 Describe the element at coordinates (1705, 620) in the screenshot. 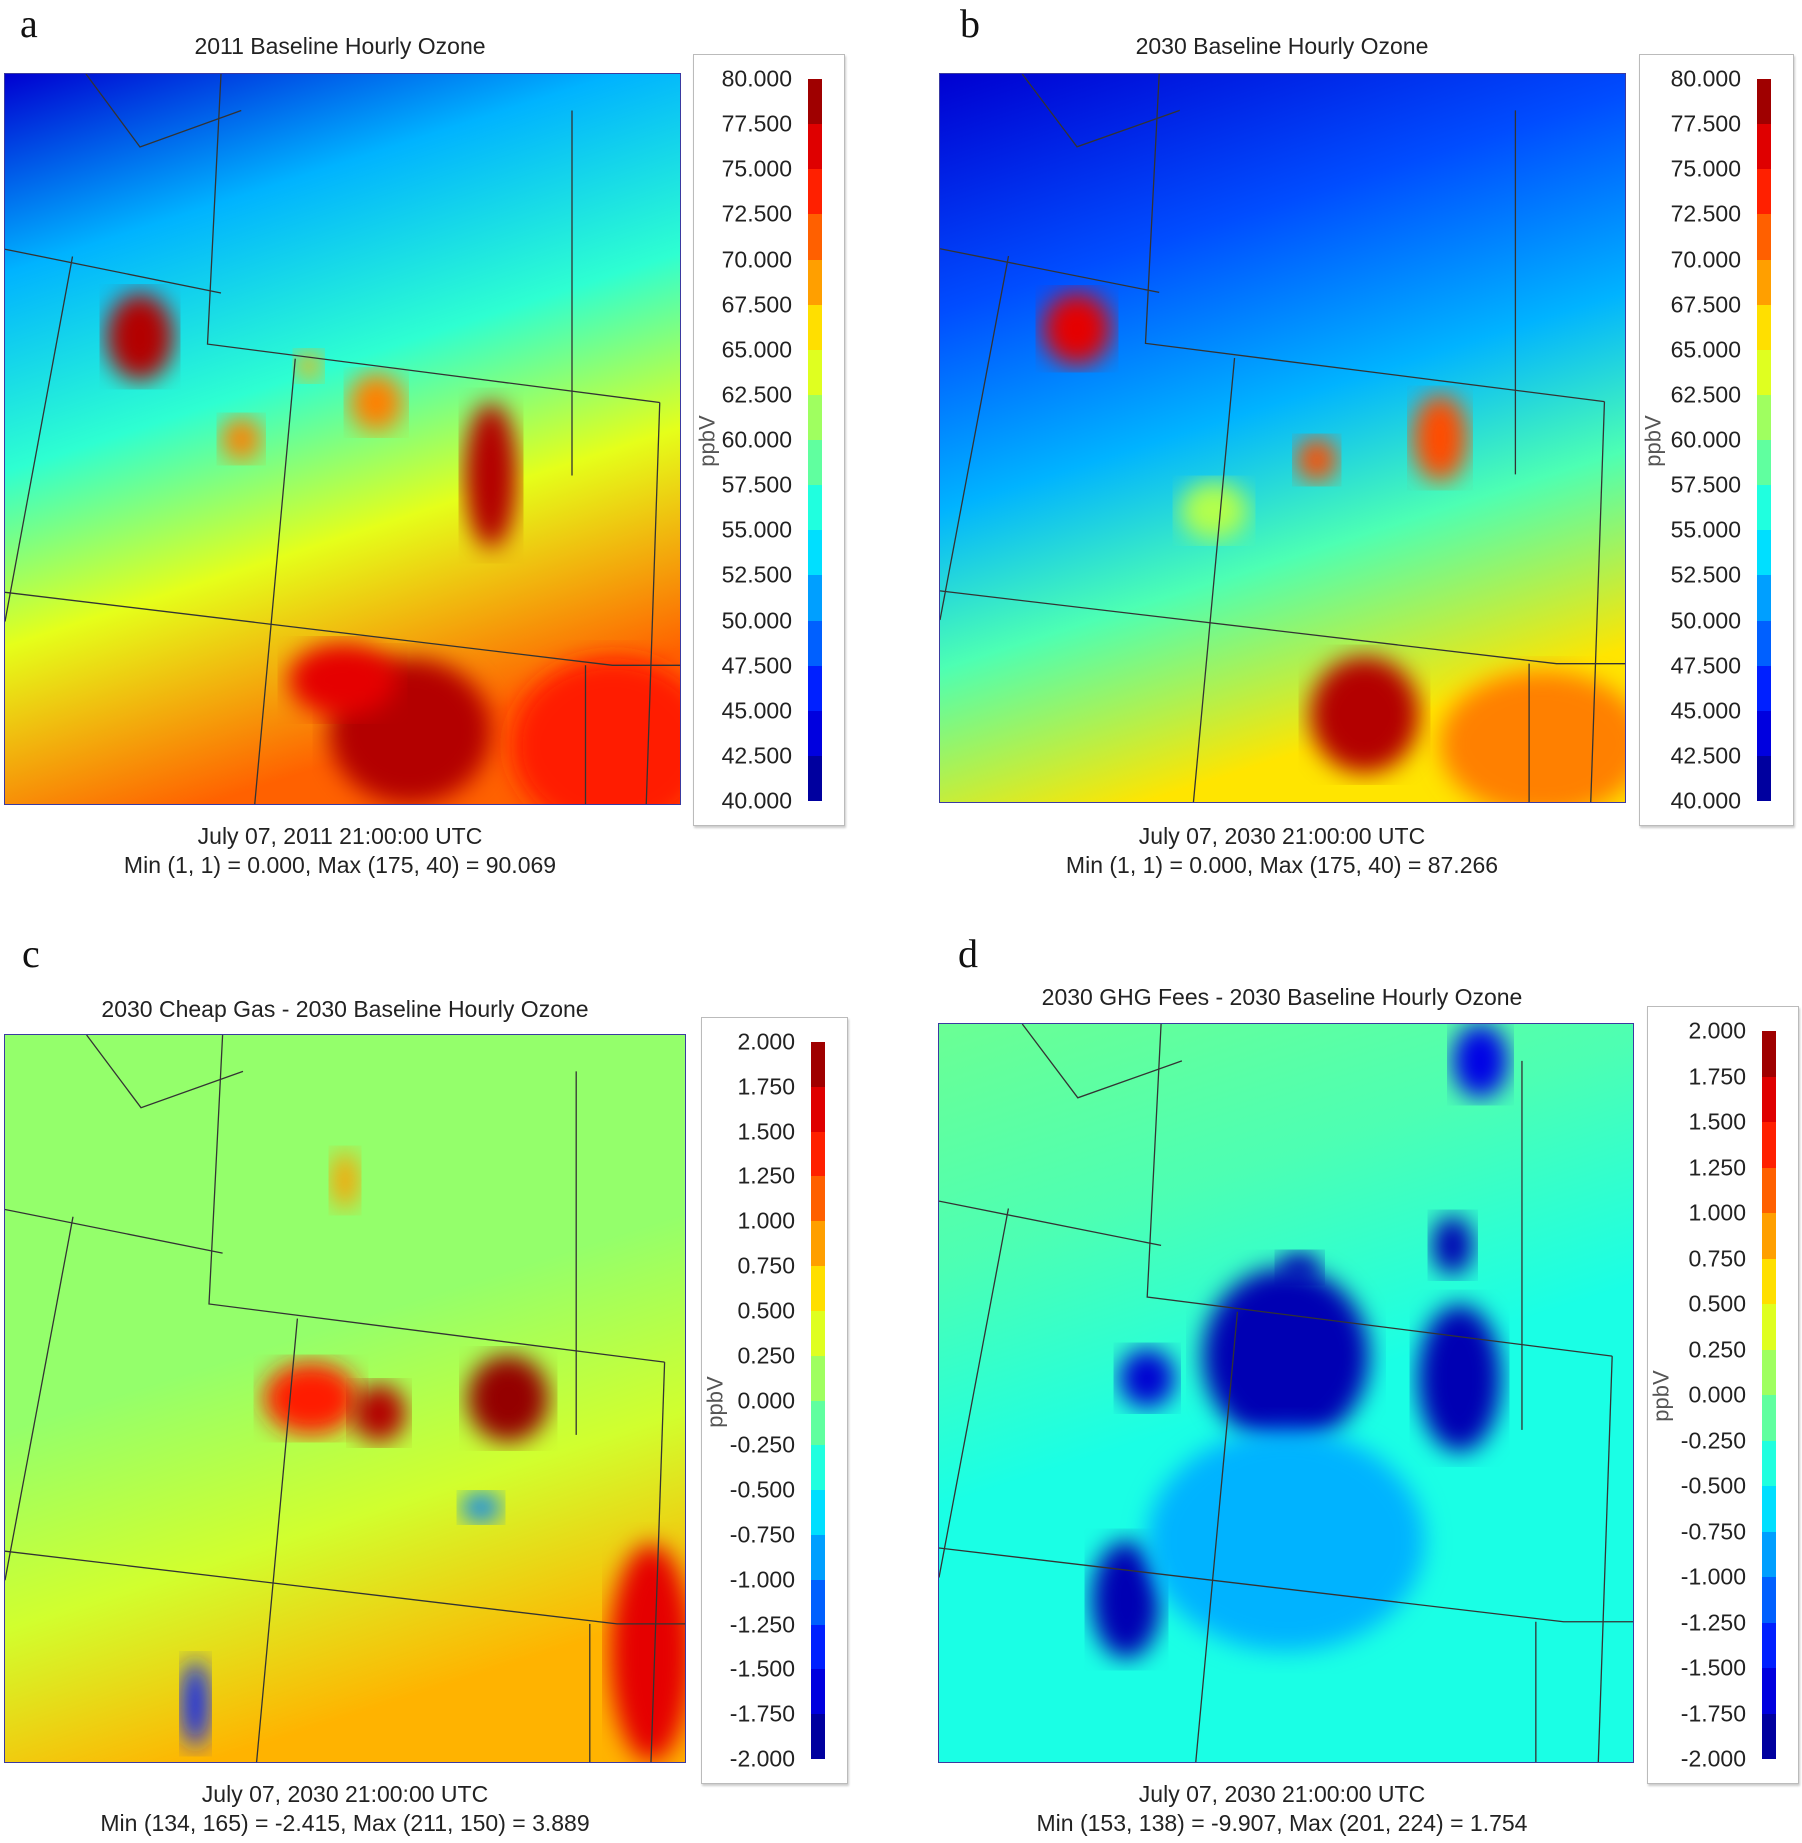

I see `colorbar-tick-label: 50.000` at that location.